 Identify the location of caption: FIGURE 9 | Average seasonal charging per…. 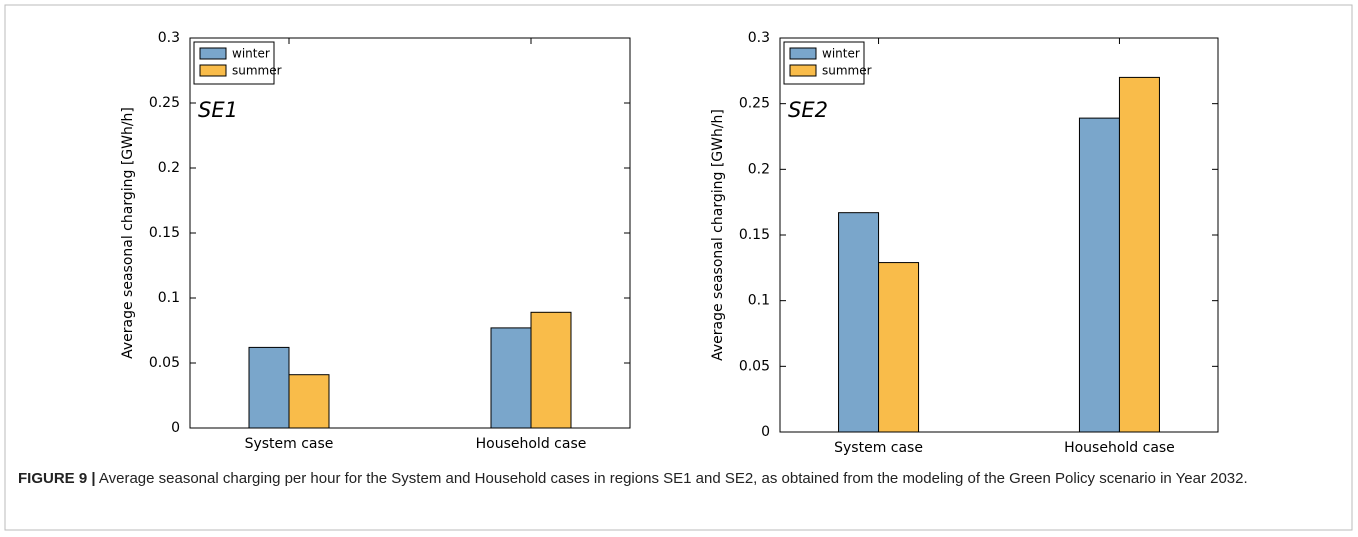
(678, 479).